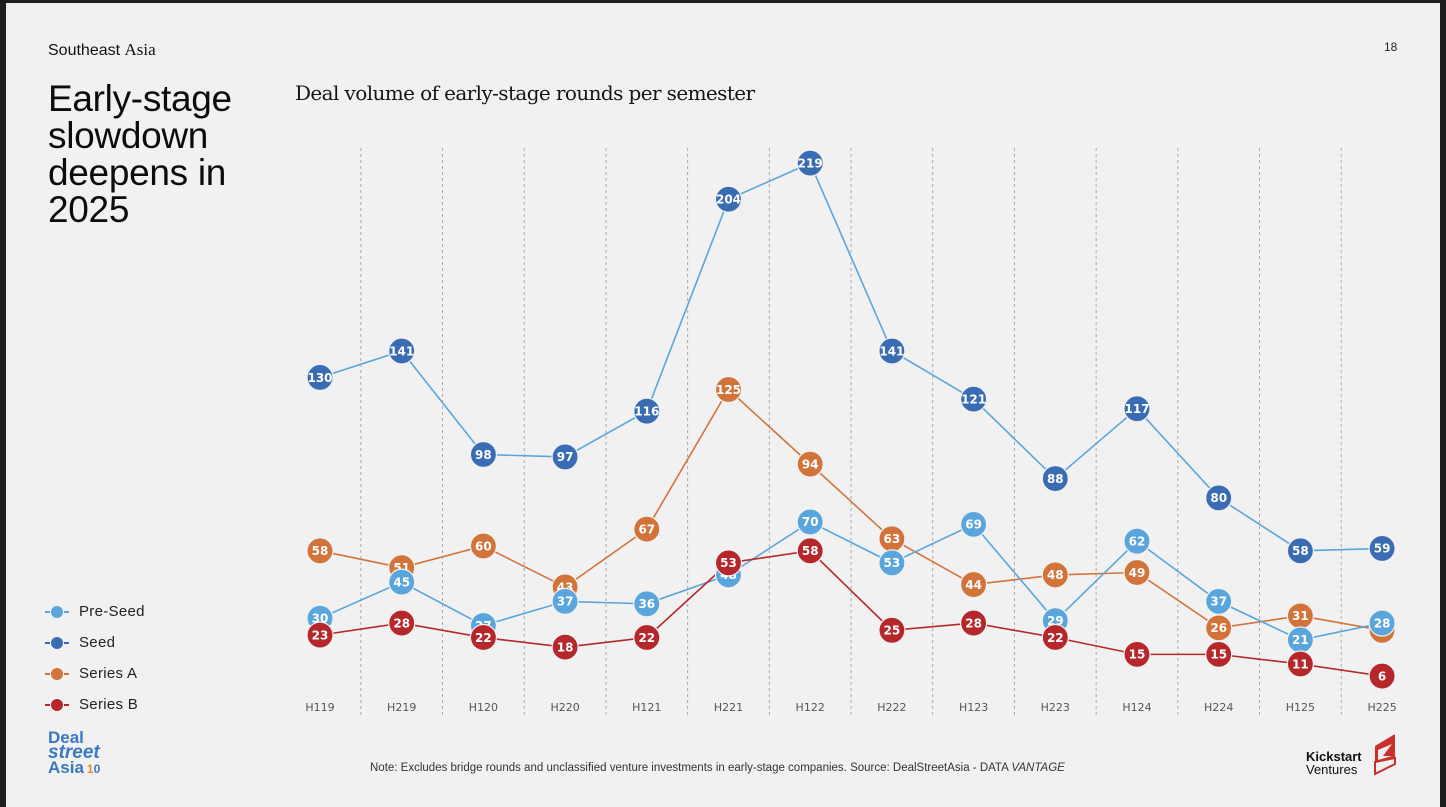 Image resolution: width=1446 pixels, height=807 pixels. I want to click on logo-text: street, so click(74, 752).